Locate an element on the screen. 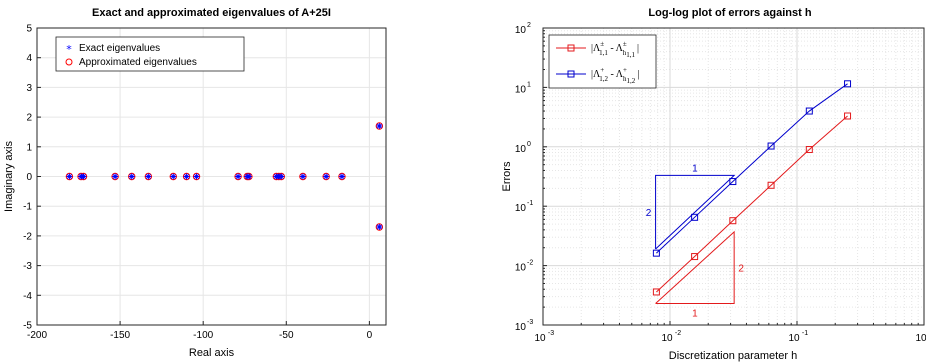 This screenshot has width=926, height=363. left-points is located at coordinates (224, 176).